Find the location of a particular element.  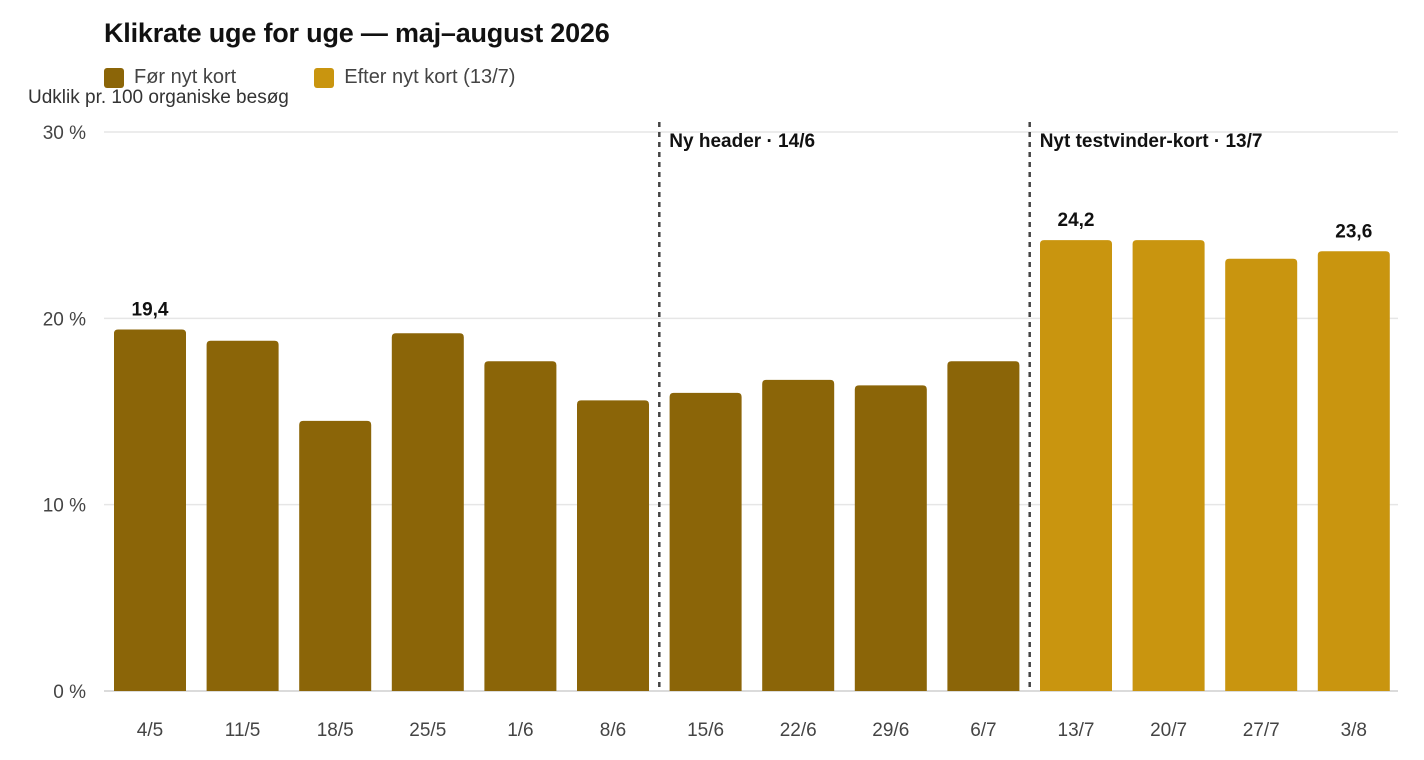

chart-title: Klikrate uge for uge — maj–august 2026 is located at coordinates (357, 33).